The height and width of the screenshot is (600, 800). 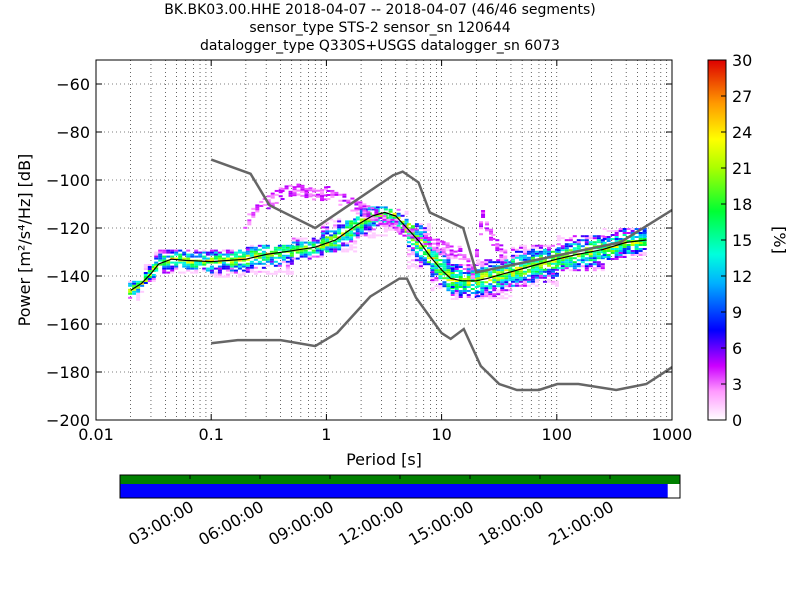 I want to click on timeline-tick-label: 21:00:00, so click(x=581, y=523).